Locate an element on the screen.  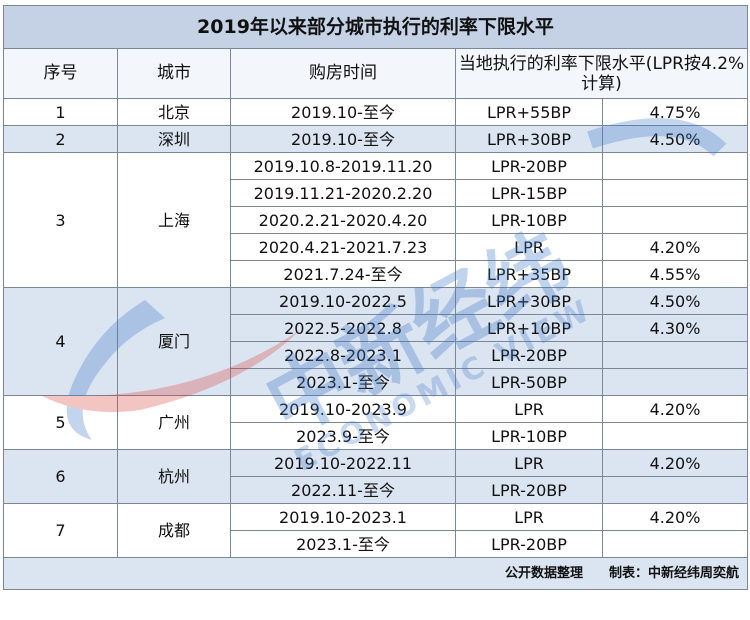
row-period: 2022.8-2023.1 is located at coordinates (343, 355).